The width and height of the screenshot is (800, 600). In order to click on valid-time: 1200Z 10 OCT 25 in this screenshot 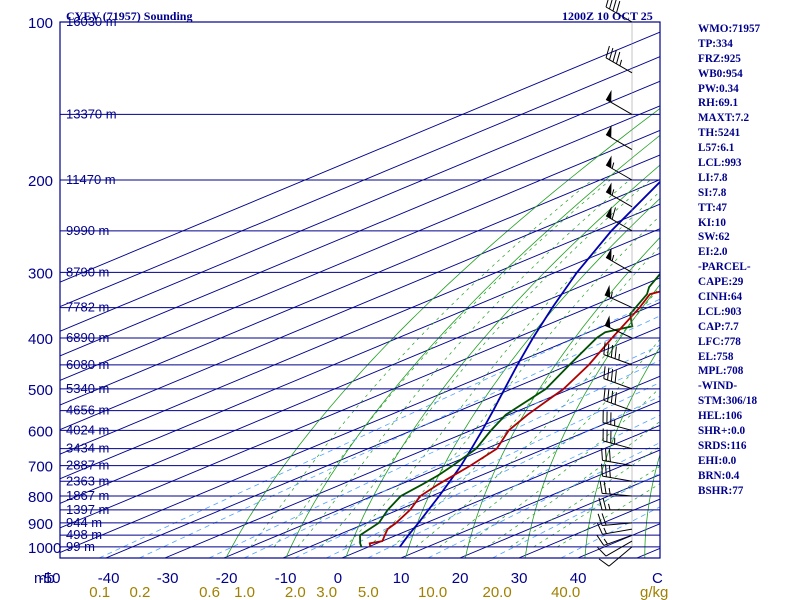, I will do `click(607, 16)`.